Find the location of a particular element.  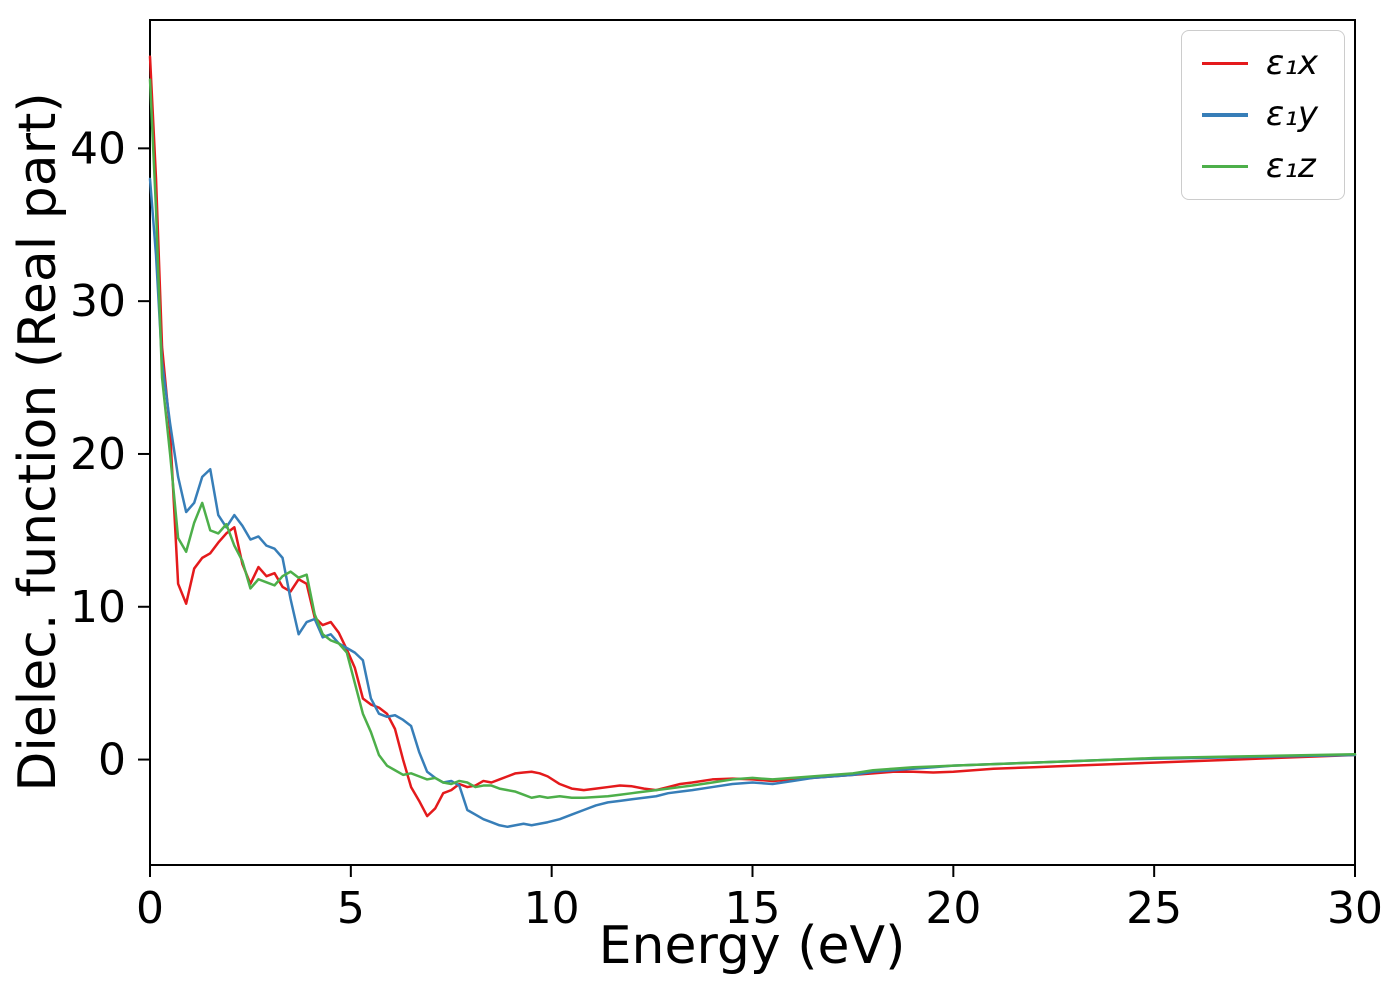

legend-label: ε₁y is located at coordinates (1291, 114).